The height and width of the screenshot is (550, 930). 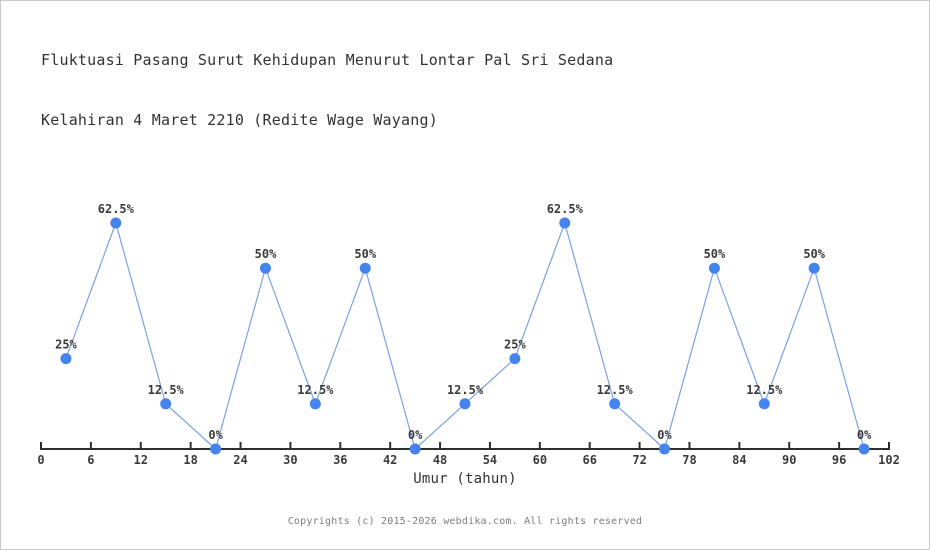 What do you see at coordinates (390, 460) in the screenshot?
I see `x-axis-tick-label: 42` at bounding box center [390, 460].